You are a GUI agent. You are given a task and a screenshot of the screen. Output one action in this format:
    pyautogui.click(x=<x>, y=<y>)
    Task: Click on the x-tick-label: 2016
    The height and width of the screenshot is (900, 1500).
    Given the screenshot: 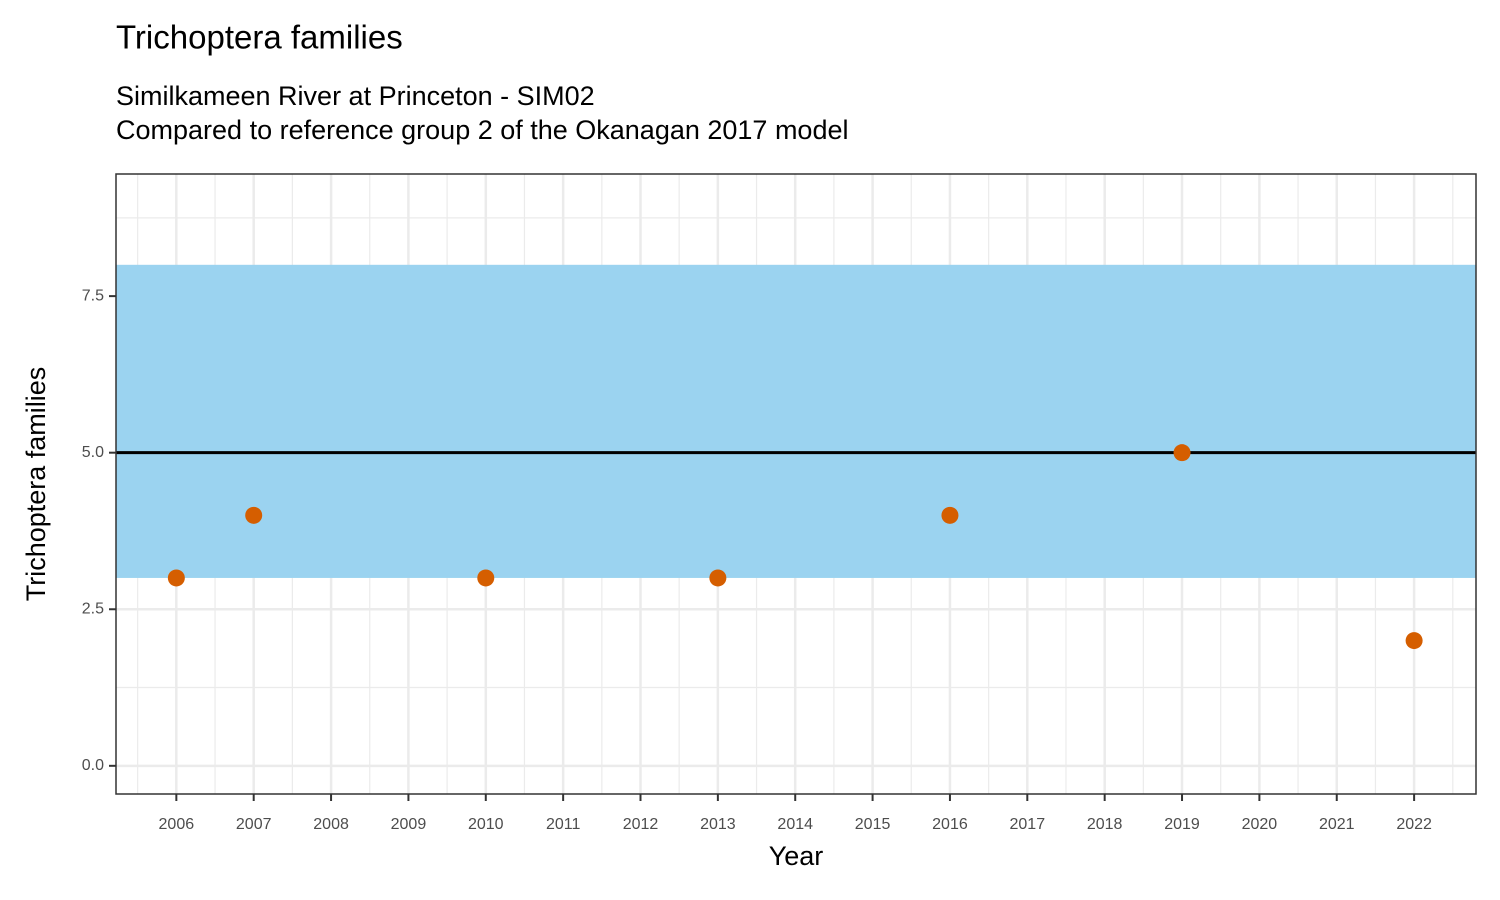 What is the action you would take?
    pyautogui.click(x=950, y=824)
    